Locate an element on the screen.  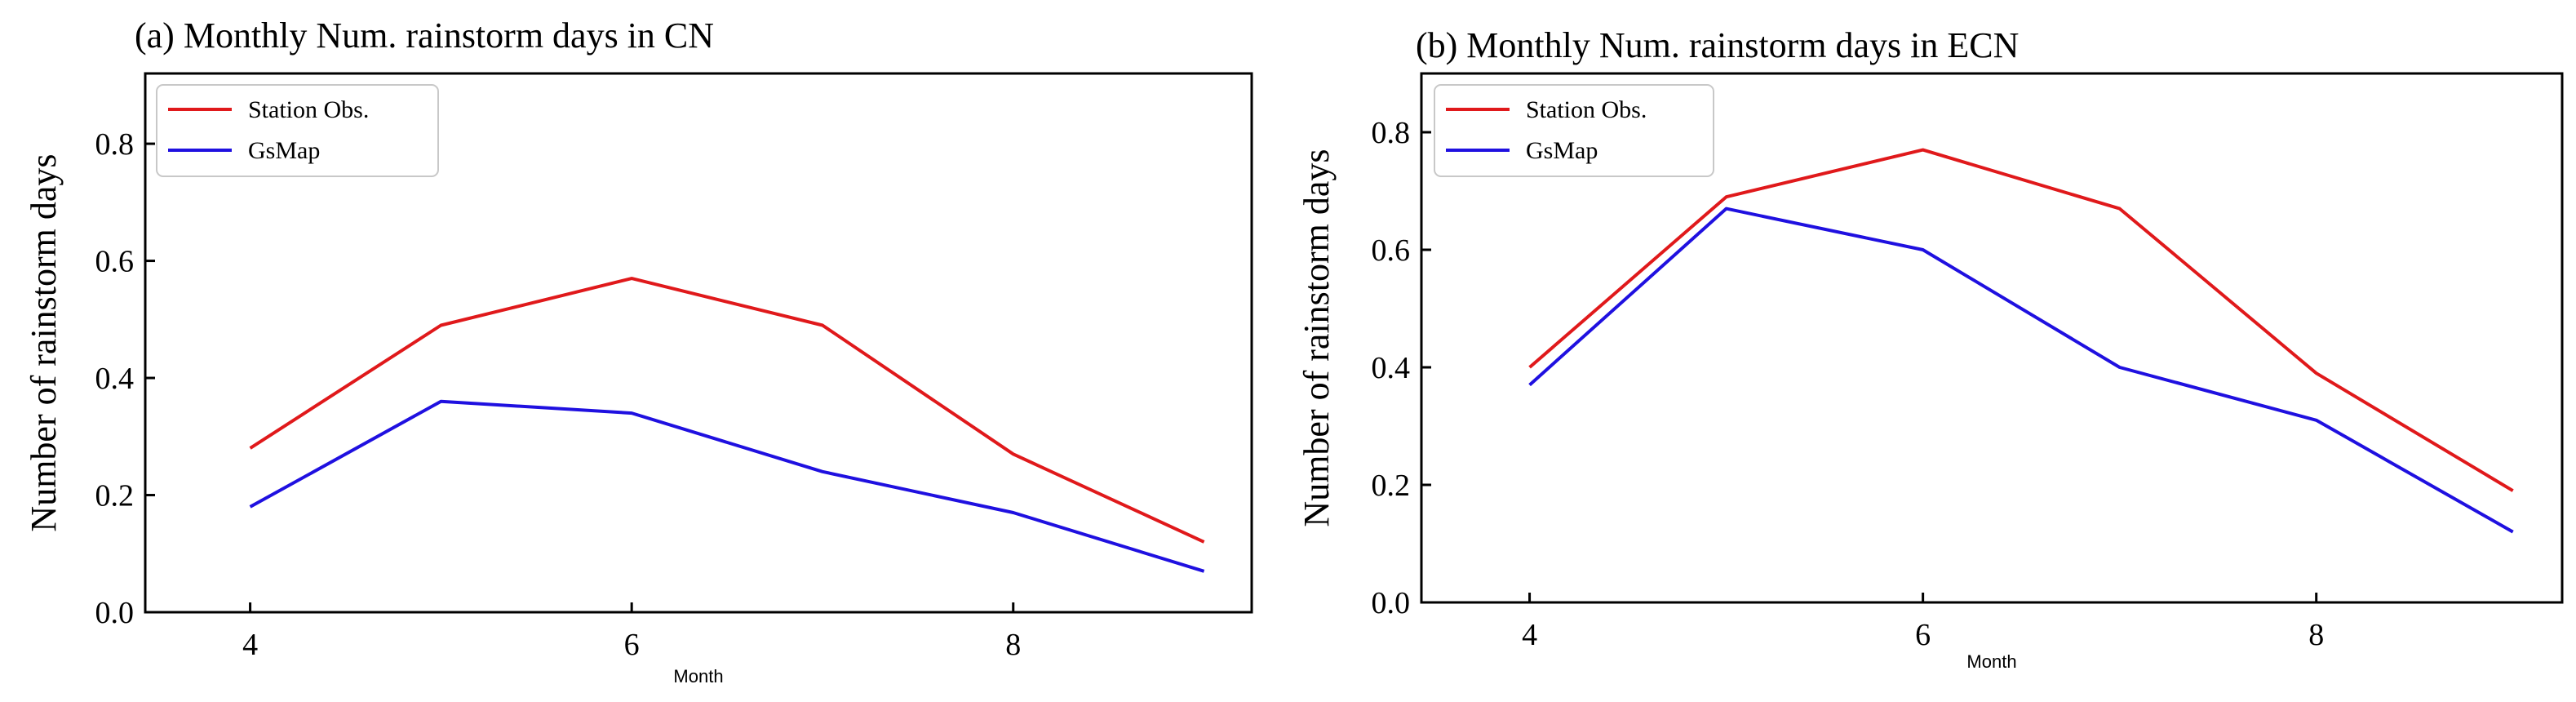
panel-b-y-tick-label: 0.6 is located at coordinates (1391, 250).